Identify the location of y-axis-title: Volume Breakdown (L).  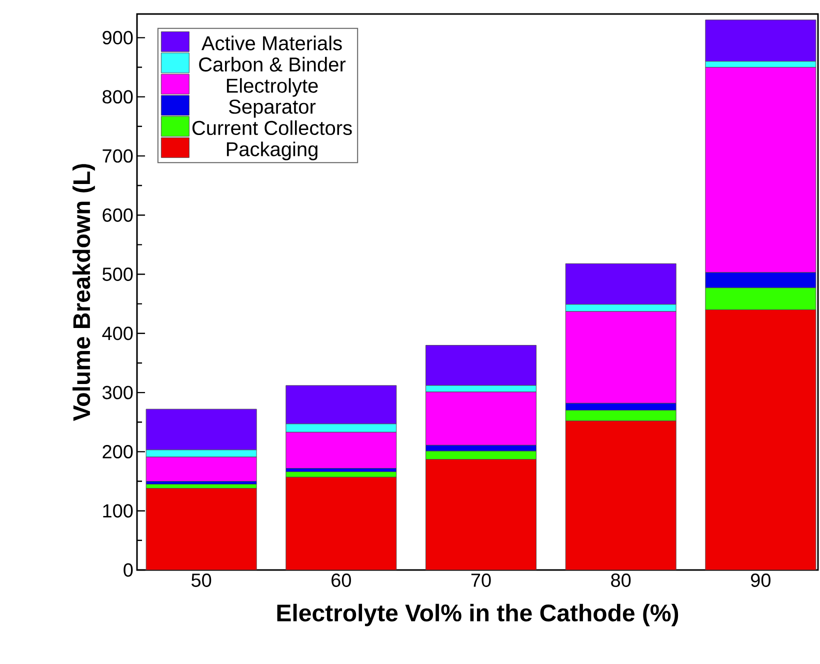
(83, 292).